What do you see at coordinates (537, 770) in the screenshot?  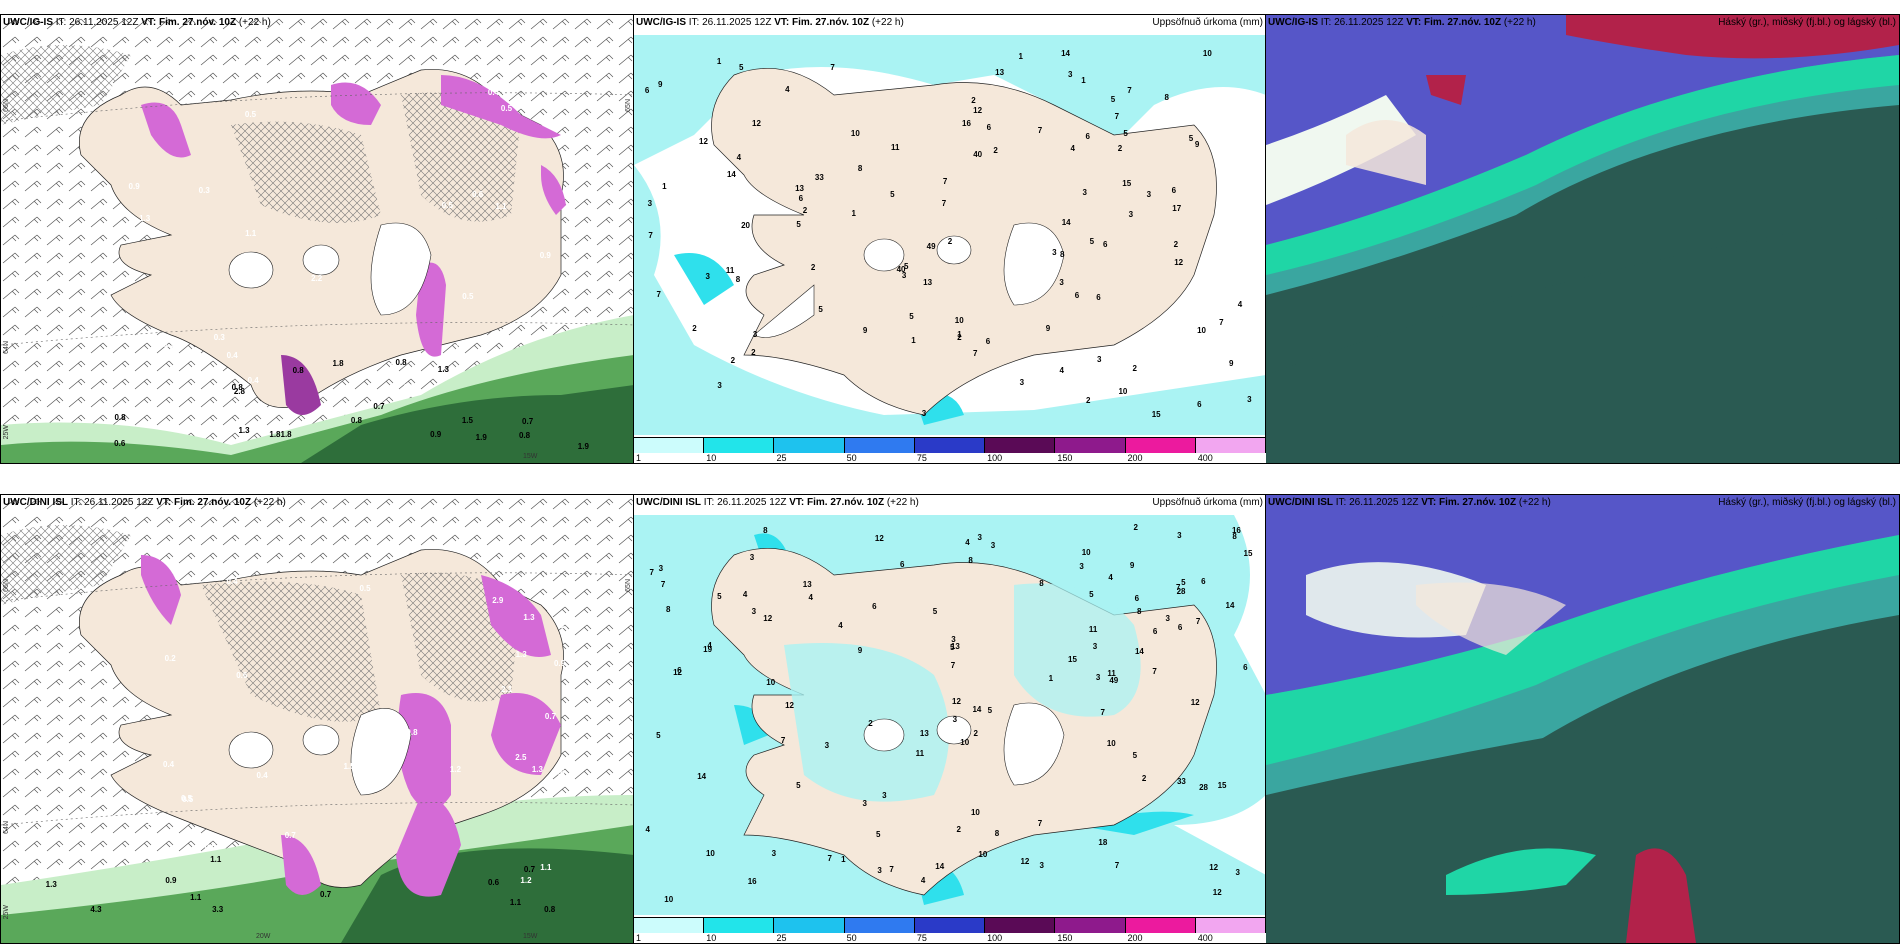 I see `precip-value: 1.3` at bounding box center [537, 770].